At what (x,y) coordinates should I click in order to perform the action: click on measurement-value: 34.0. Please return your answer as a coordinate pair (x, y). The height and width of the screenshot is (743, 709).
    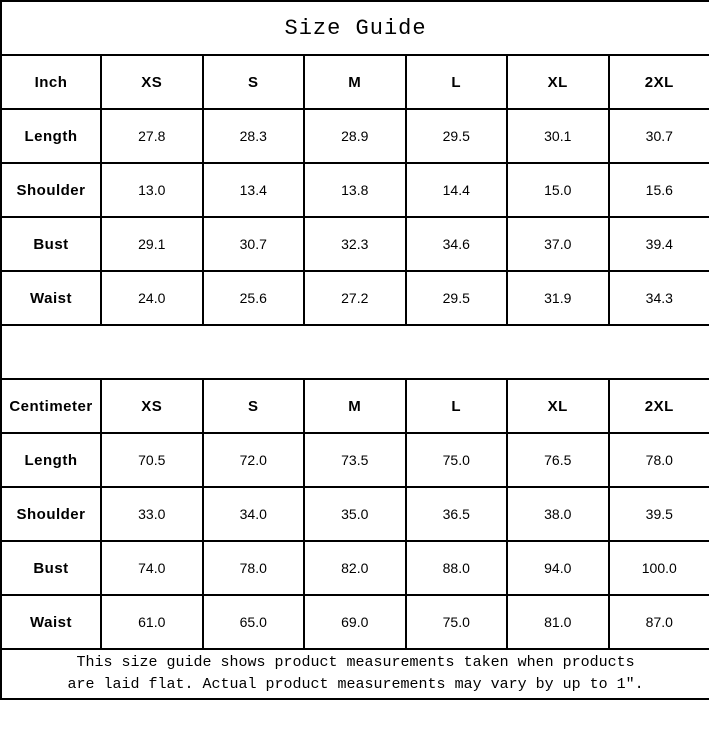
    Looking at the image, I should click on (253, 514).